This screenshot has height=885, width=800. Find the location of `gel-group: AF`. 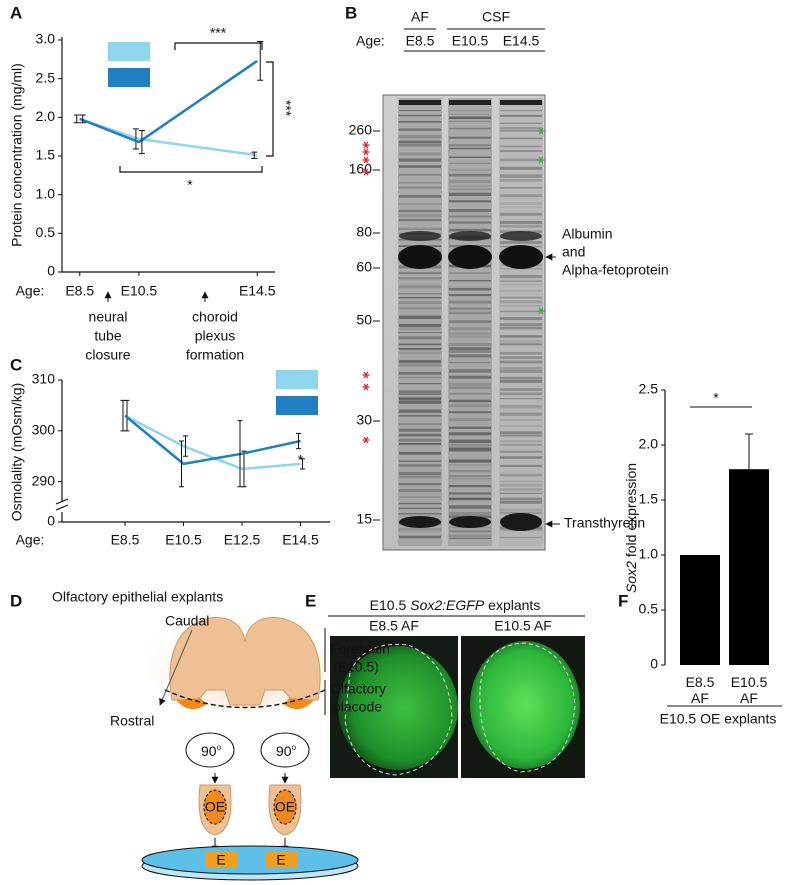

gel-group: AF is located at coordinates (420, 17).